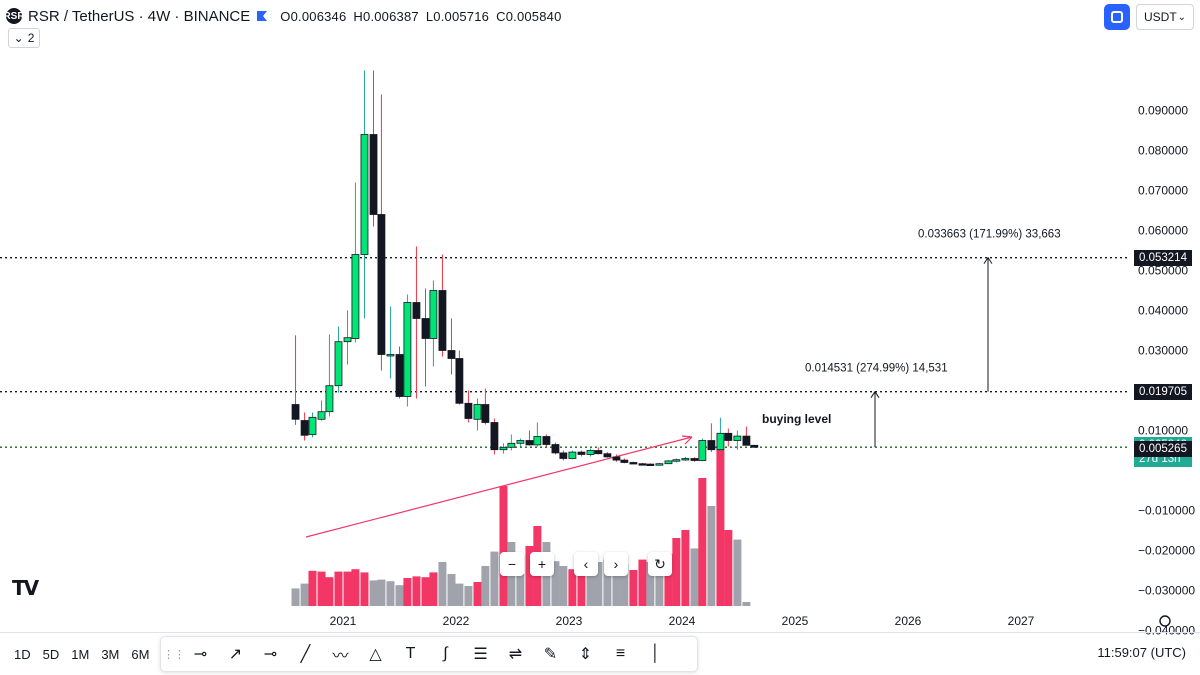 This screenshot has height=675, width=1200. What do you see at coordinates (542, 564) in the screenshot?
I see `zoom-in-button: +` at bounding box center [542, 564].